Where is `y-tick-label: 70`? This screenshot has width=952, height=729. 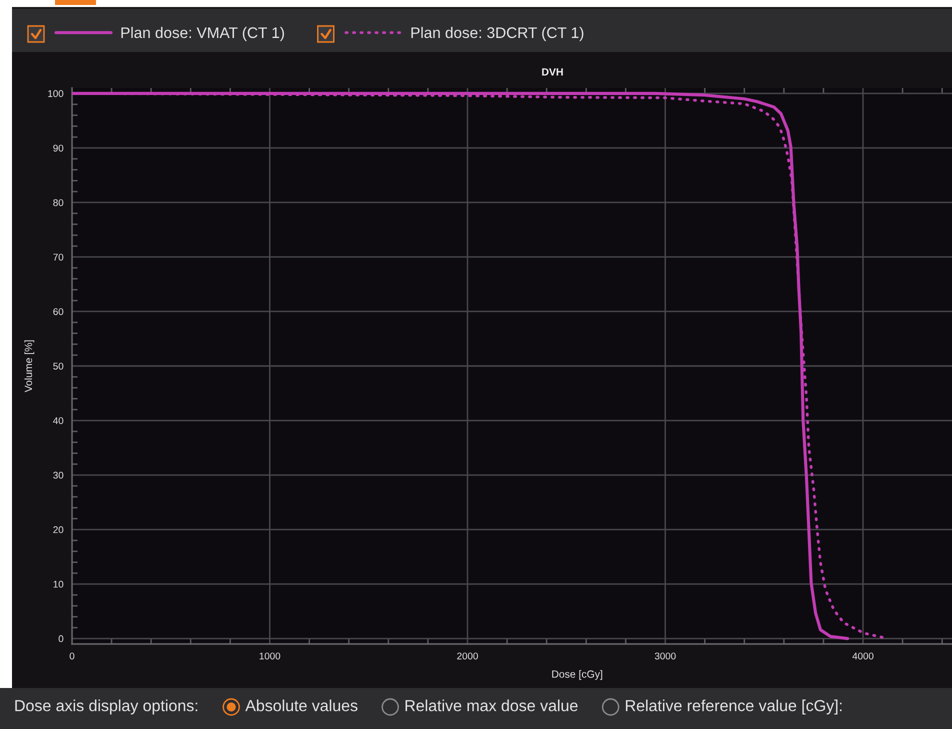 y-tick-label: 70 is located at coordinates (58, 257).